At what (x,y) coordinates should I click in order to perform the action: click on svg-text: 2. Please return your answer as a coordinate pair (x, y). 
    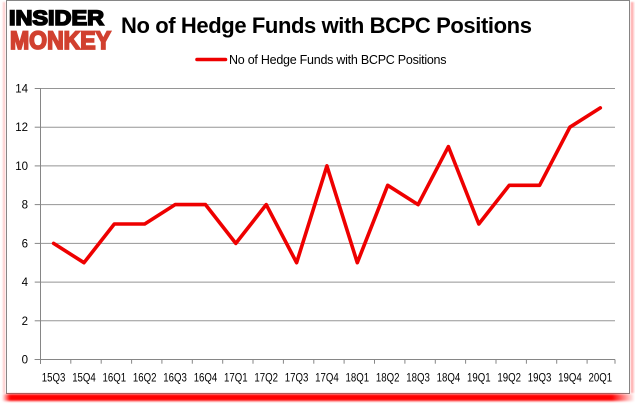
    Looking at the image, I should click on (25, 322).